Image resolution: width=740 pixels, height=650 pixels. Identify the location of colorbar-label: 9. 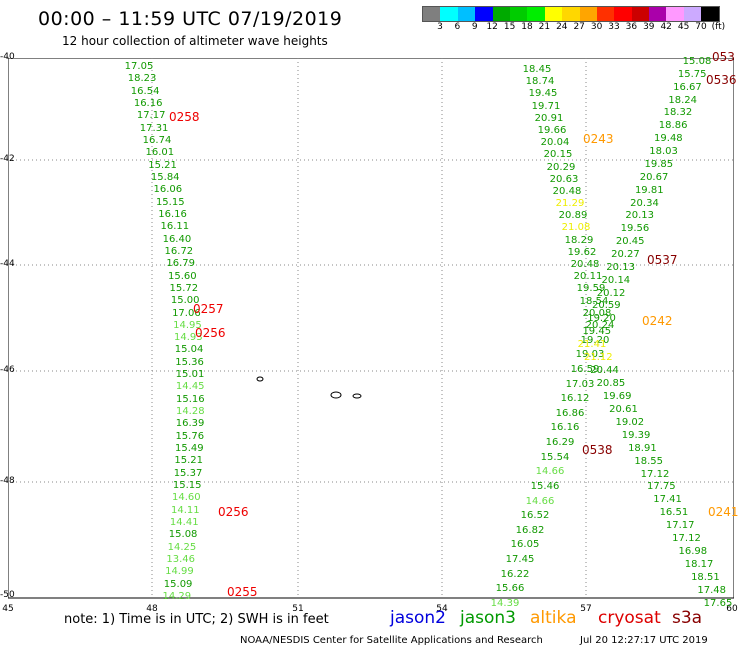
(474, 27).